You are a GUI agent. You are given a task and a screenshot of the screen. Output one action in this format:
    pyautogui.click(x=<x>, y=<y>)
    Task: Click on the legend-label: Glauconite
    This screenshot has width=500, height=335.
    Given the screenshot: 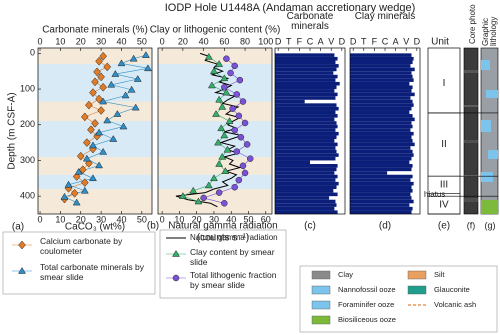 What is the action you would take?
    pyautogui.click(x=452, y=289)
    